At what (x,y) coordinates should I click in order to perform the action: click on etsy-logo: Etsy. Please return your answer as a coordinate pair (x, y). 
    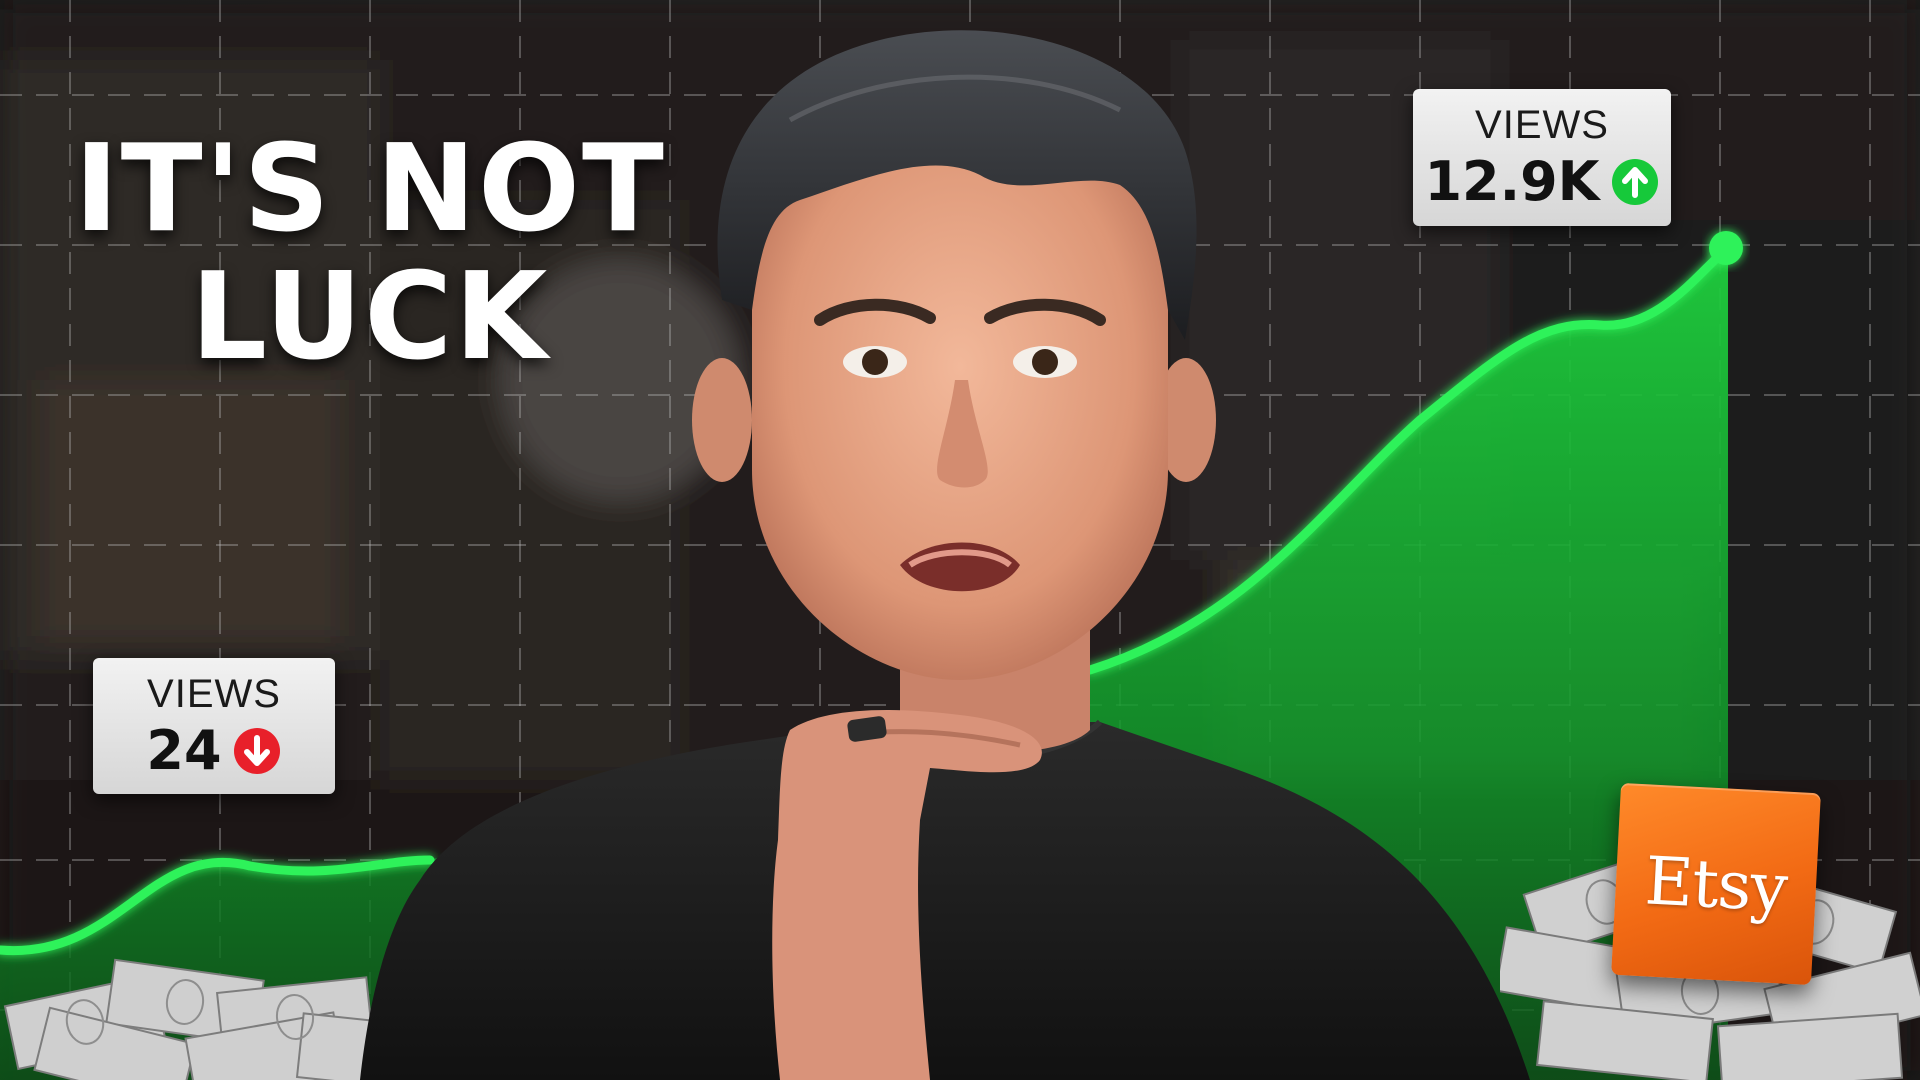
    Looking at the image, I should click on (1716, 884).